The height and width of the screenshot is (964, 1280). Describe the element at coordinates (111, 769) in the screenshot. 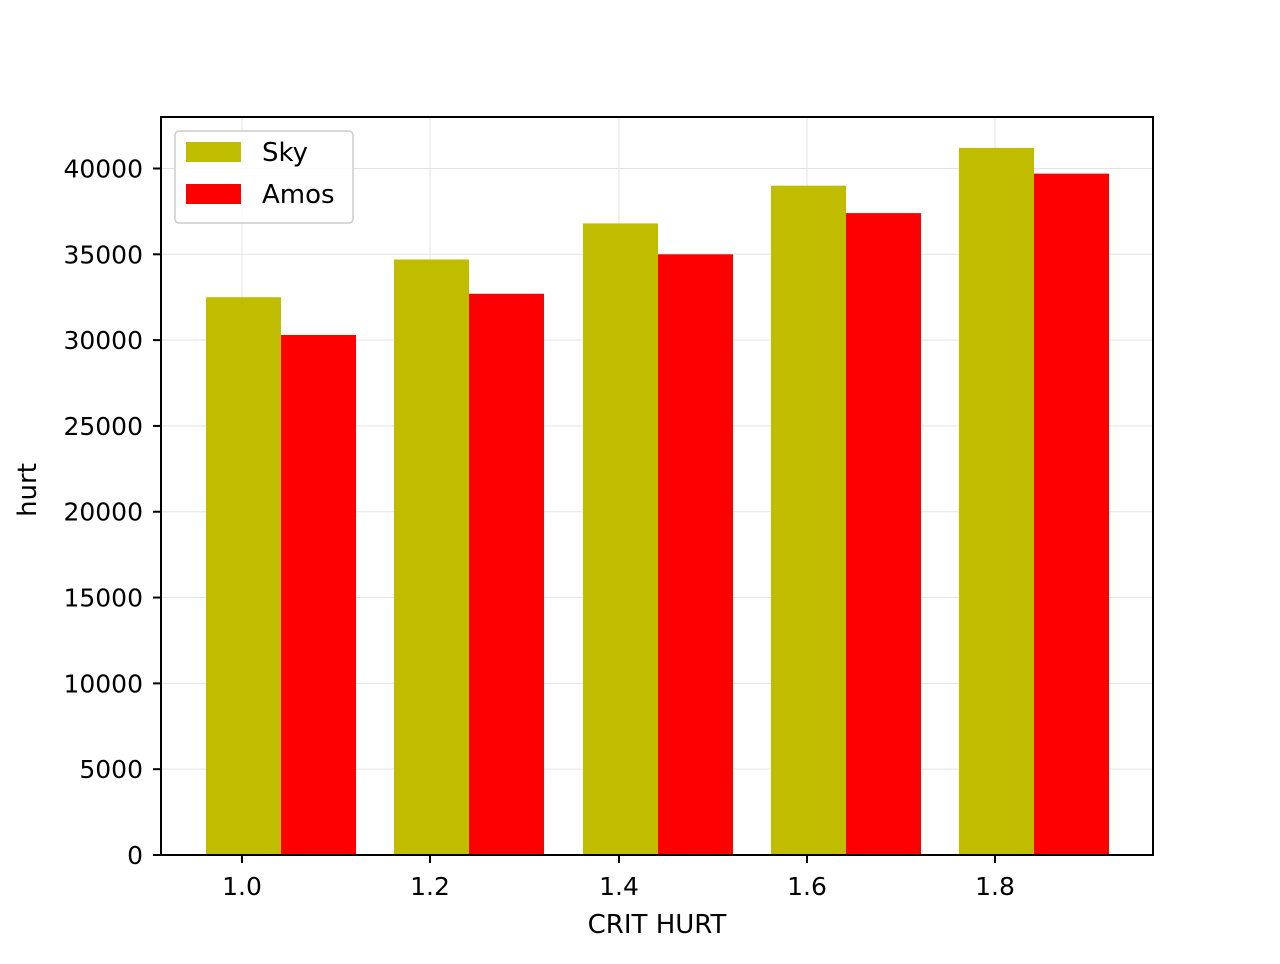

I see `y-tick-label: 5000` at that location.